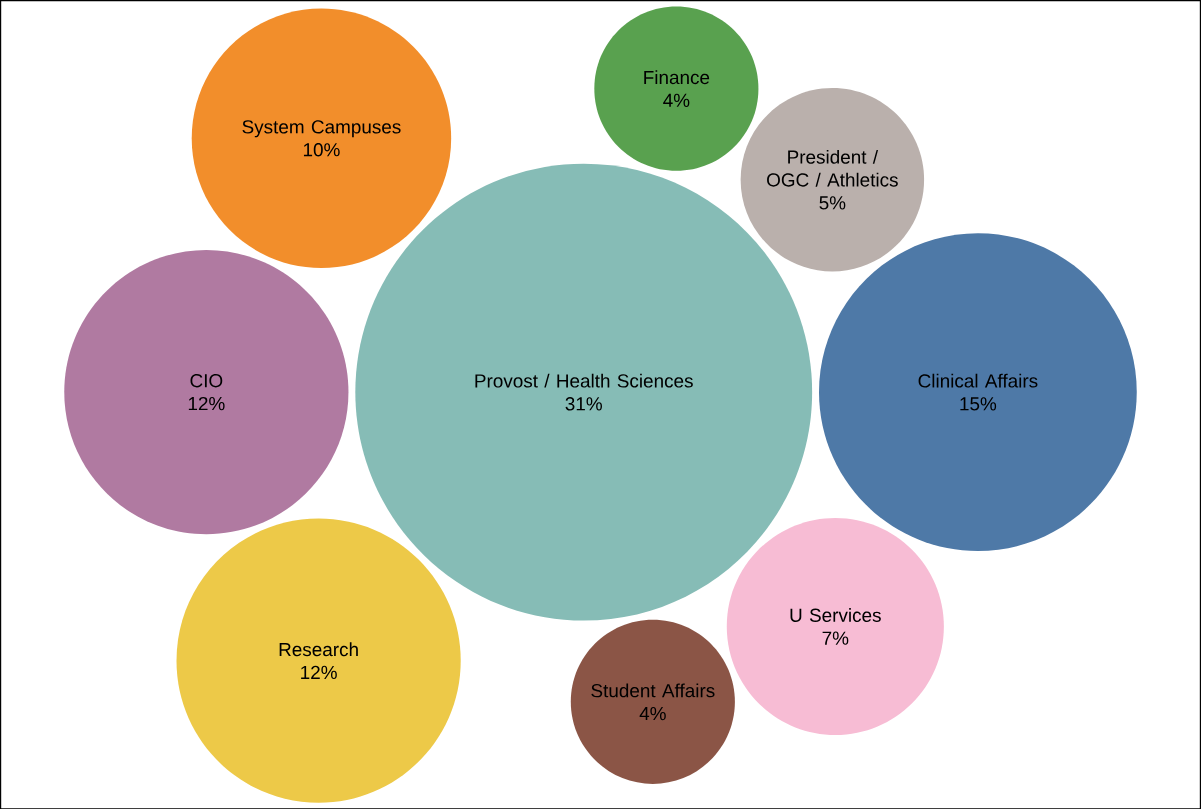  What do you see at coordinates (978, 380) in the screenshot?
I see `category-label: Clinical Affairs` at bounding box center [978, 380].